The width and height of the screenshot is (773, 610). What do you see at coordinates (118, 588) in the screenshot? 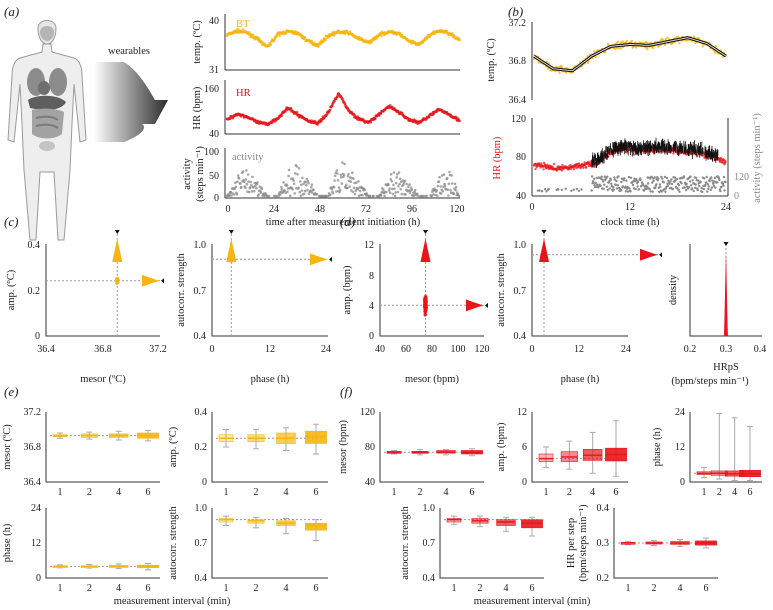
I see `e3-xtick: 4` at bounding box center [118, 588].